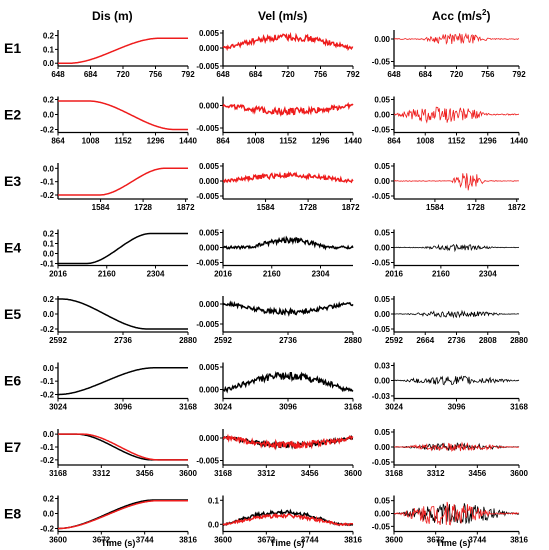 This screenshot has height=550, width=549. Describe the element at coordinates (119, 54) in the screenshot. I see `dis-panel: 0.2 0.1 0.0 648 684 720 756 792` at that location.